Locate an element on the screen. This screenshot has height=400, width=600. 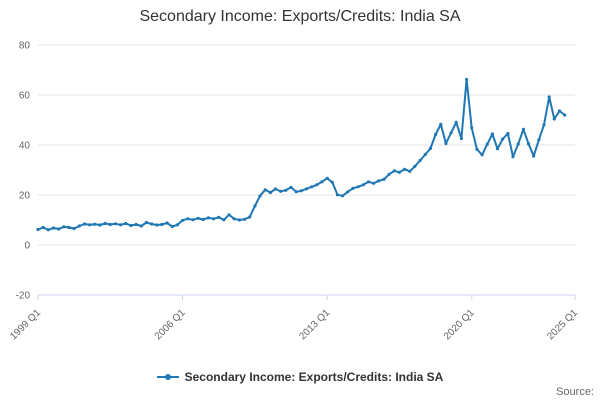
x-axis-ticks is located at coordinates (306, 297).